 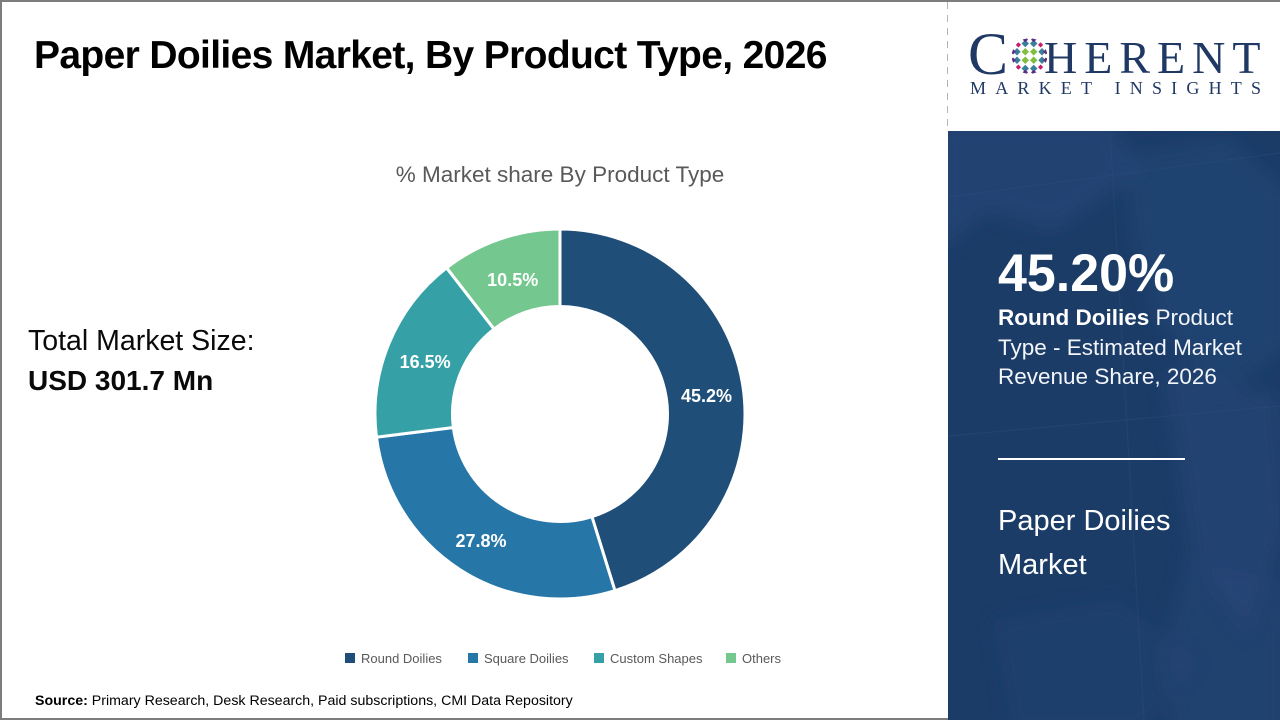 I want to click on svg-text: 27.8%, so click(x=480, y=541).